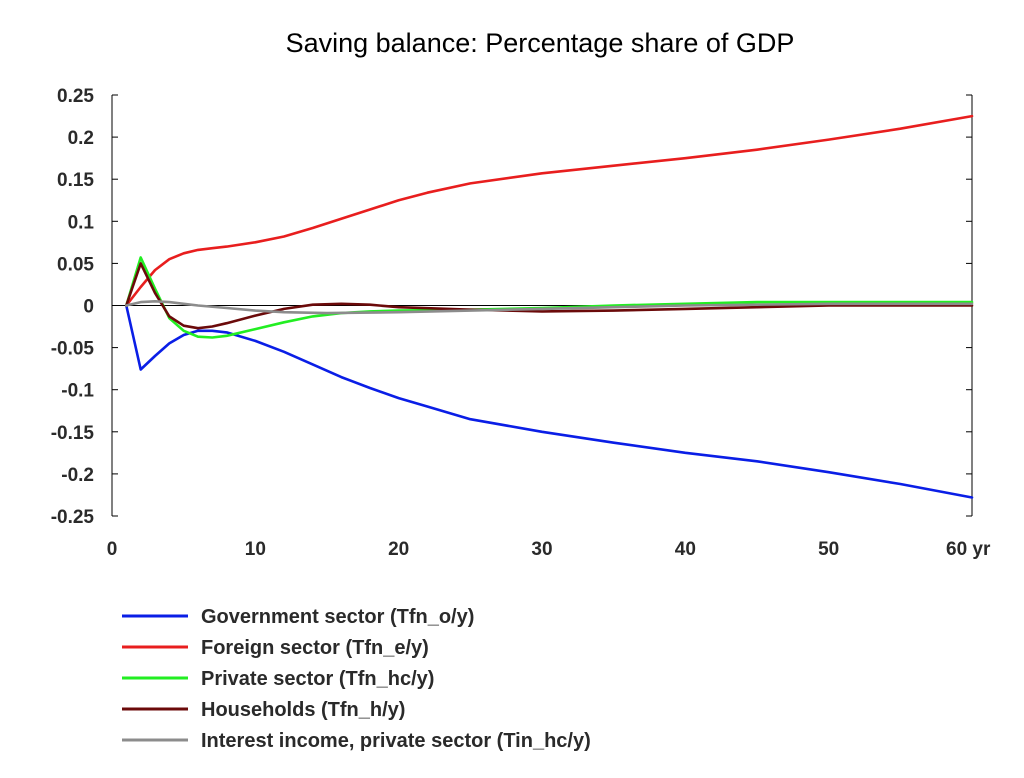  I want to click on y-tick-label: 0.2, so click(81, 138).